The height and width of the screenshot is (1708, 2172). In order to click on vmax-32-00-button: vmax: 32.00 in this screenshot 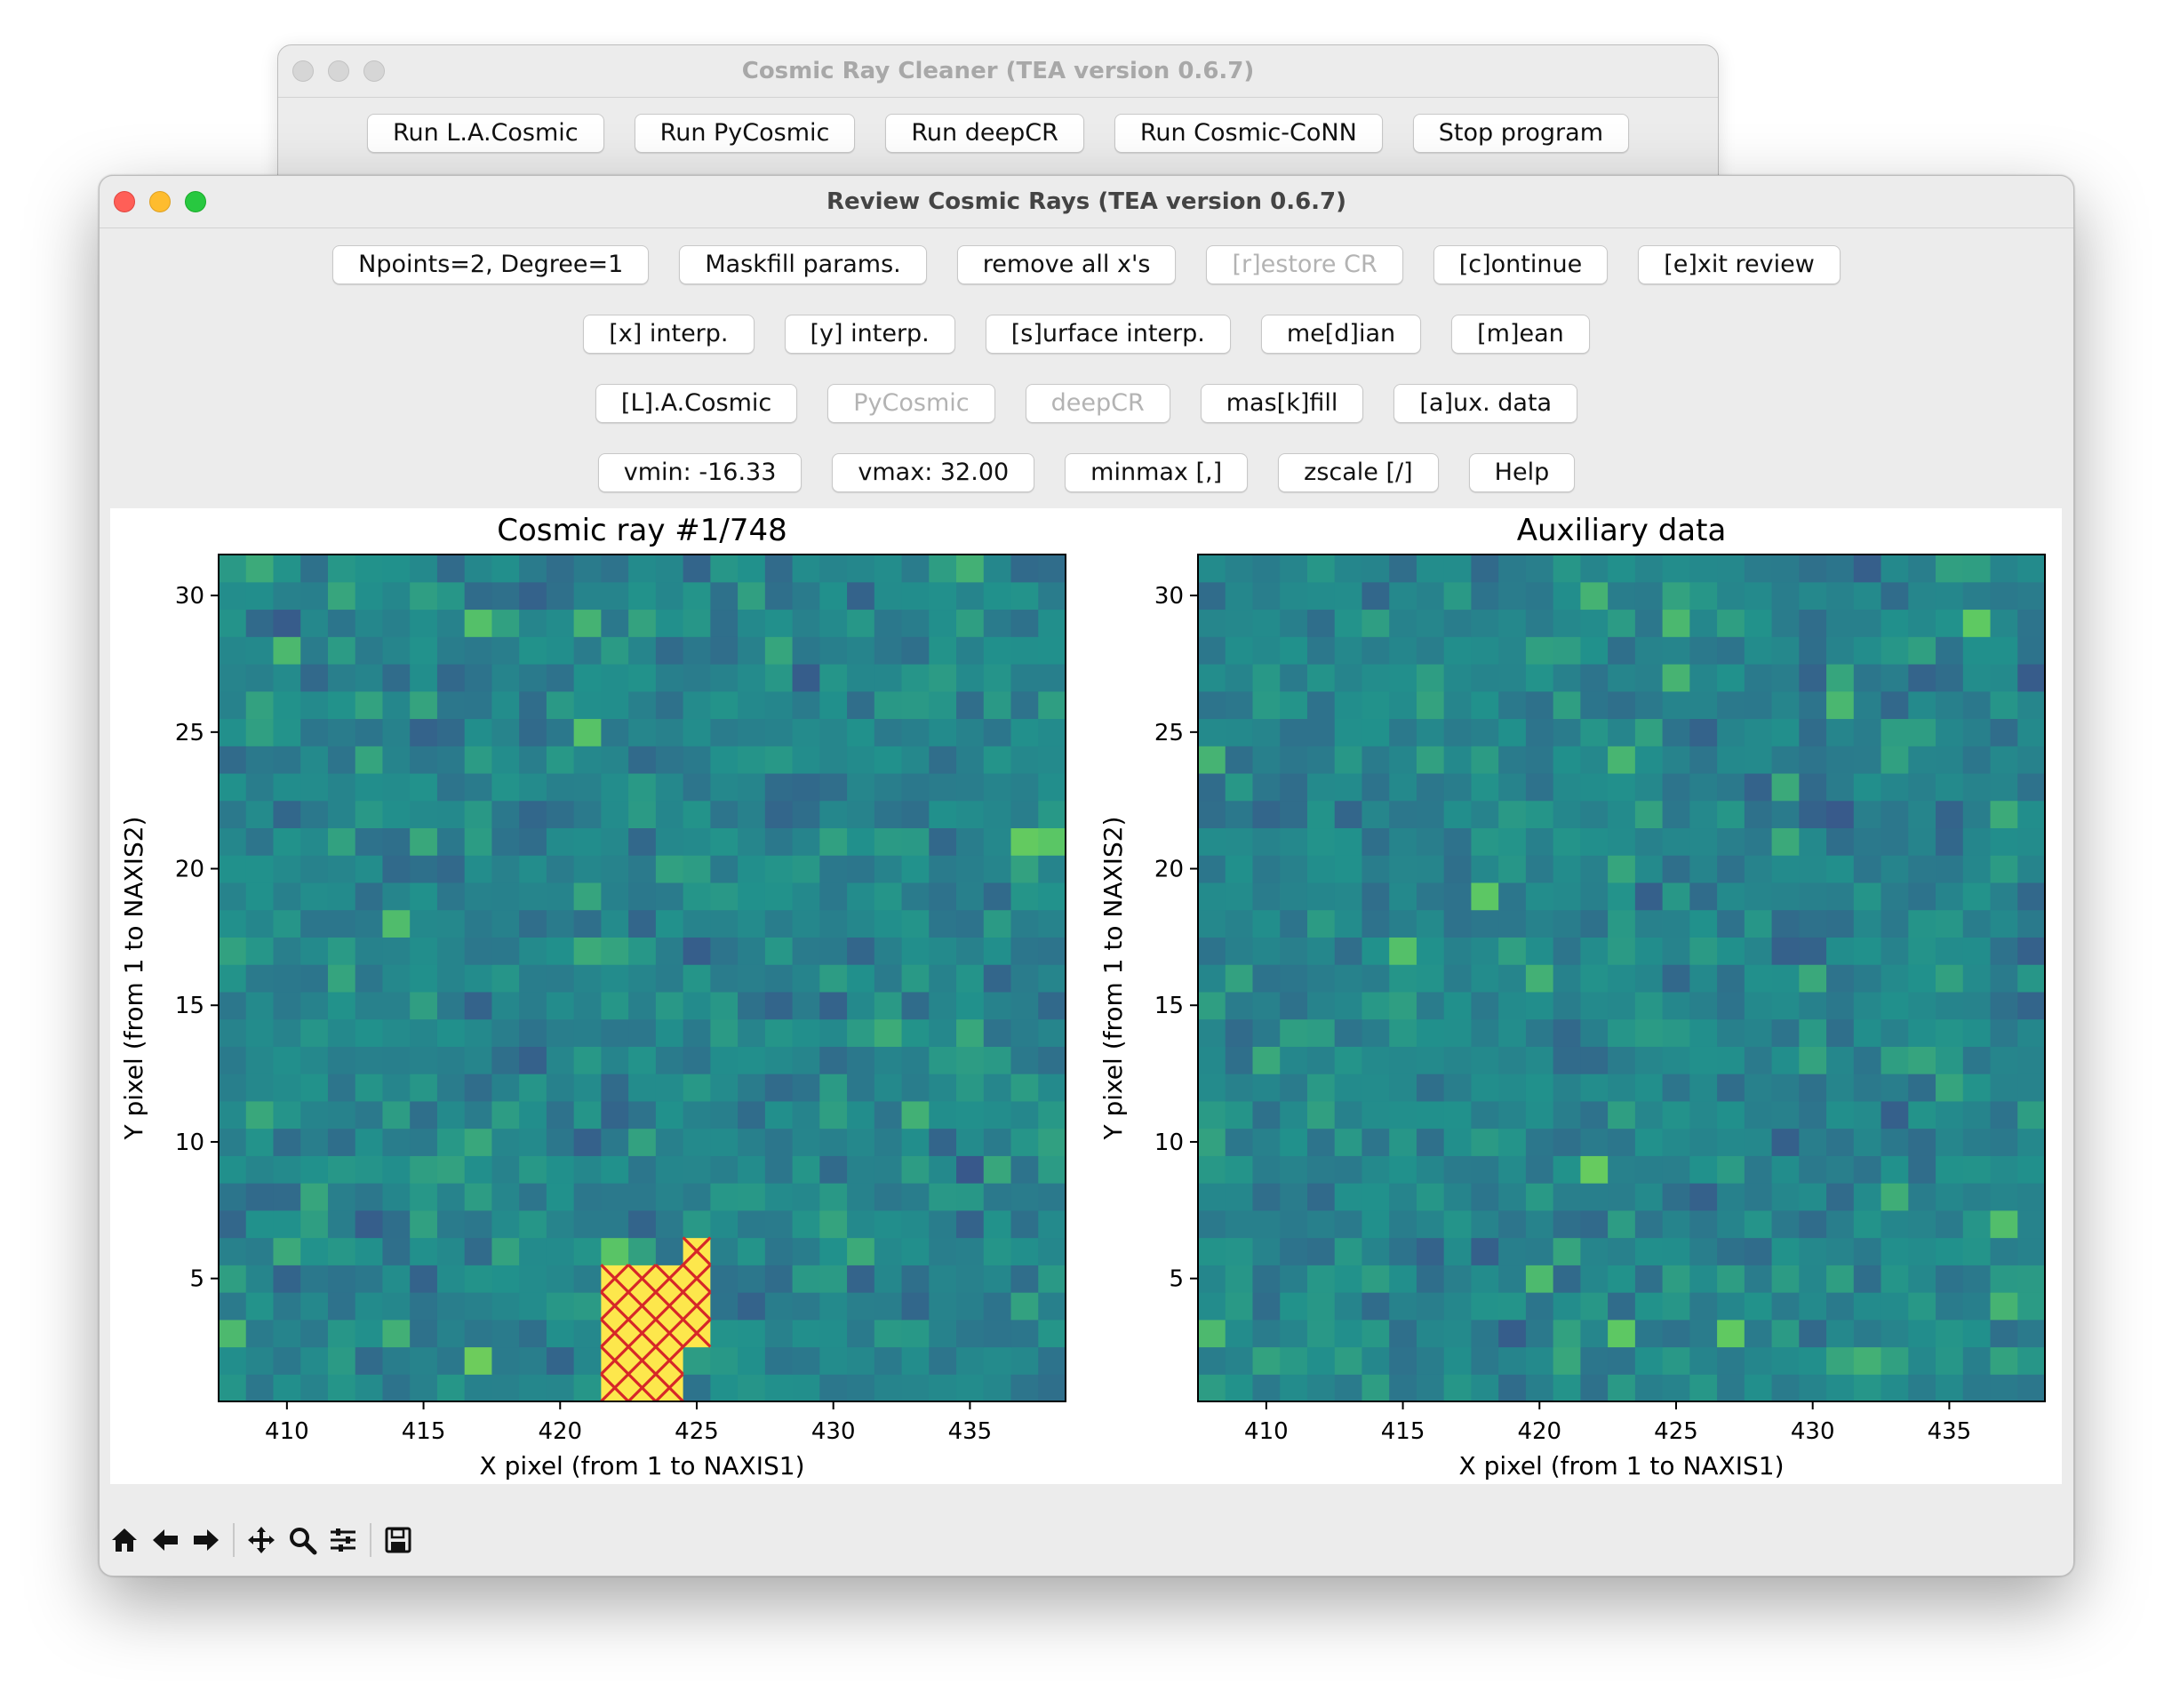, I will do `click(933, 472)`.